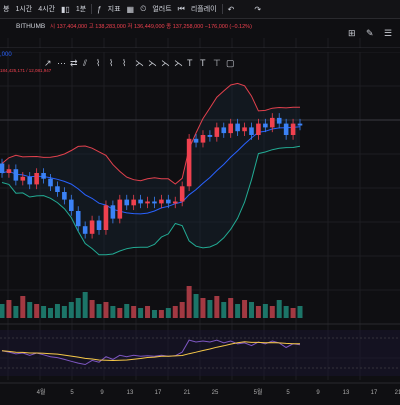 The image size is (400, 405). What do you see at coordinates (41, 392) in the screenshot?
I see `x-axis-tick-label: 4월` at bounding box center [41, 392].